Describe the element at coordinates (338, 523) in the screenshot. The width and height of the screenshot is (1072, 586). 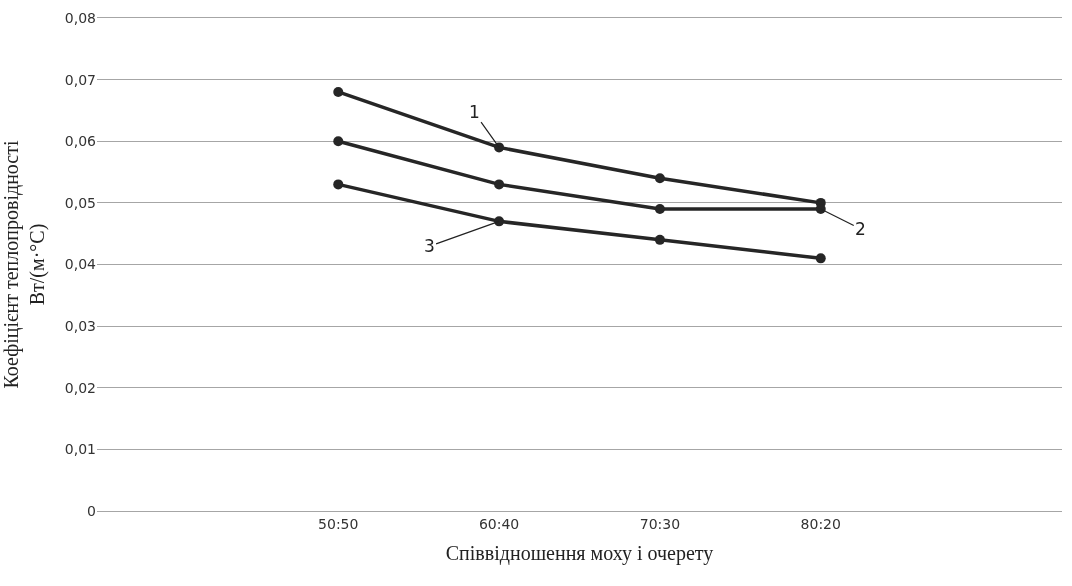
I see `x-tick-label: 50:50` at that location.